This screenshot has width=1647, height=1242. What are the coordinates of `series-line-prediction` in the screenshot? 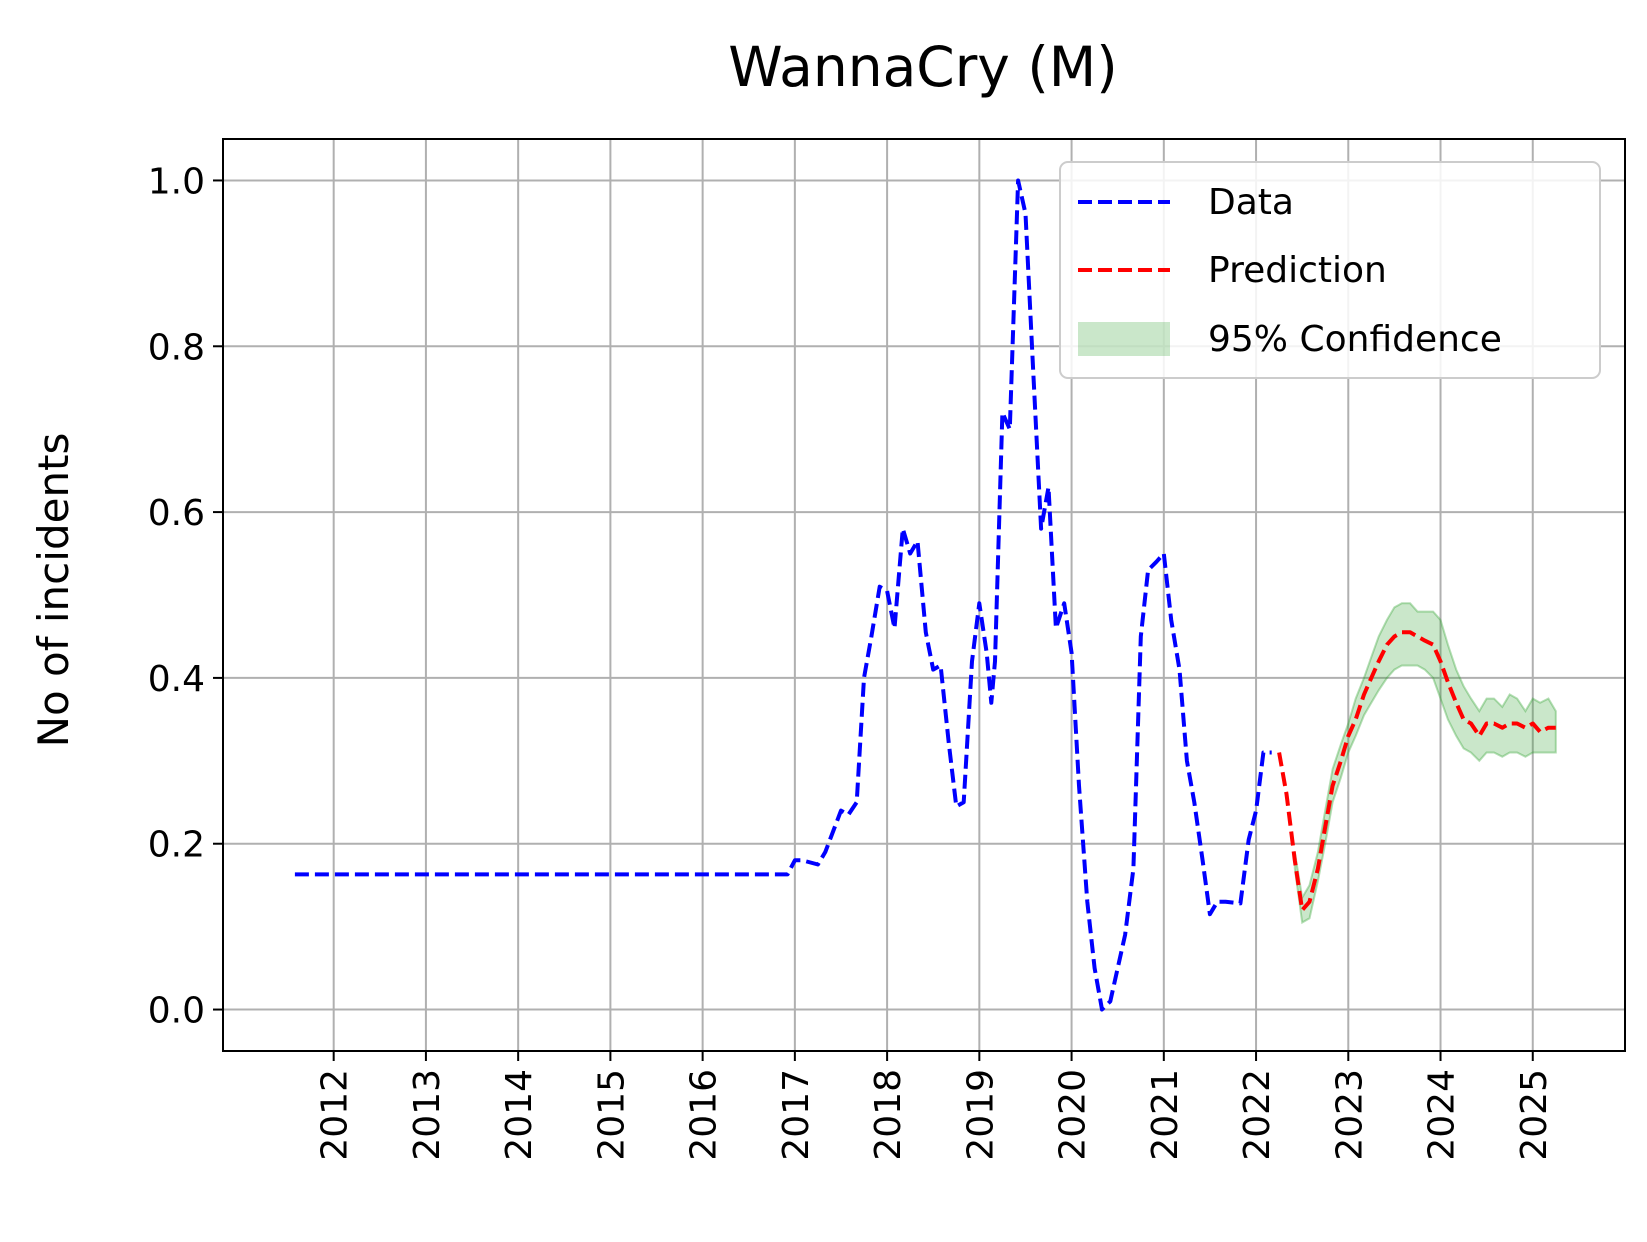 It's located at (1416, 771).